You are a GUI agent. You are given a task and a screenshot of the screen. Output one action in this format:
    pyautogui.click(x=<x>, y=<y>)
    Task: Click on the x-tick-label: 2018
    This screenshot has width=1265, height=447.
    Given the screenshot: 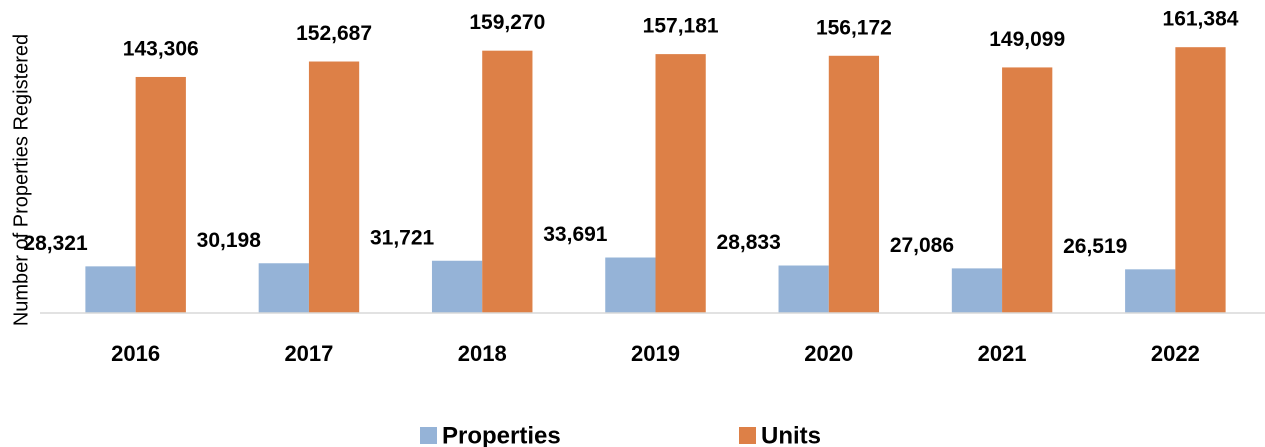 What is the action you would take?
    pyautogui.click(x=482, y=353)
    